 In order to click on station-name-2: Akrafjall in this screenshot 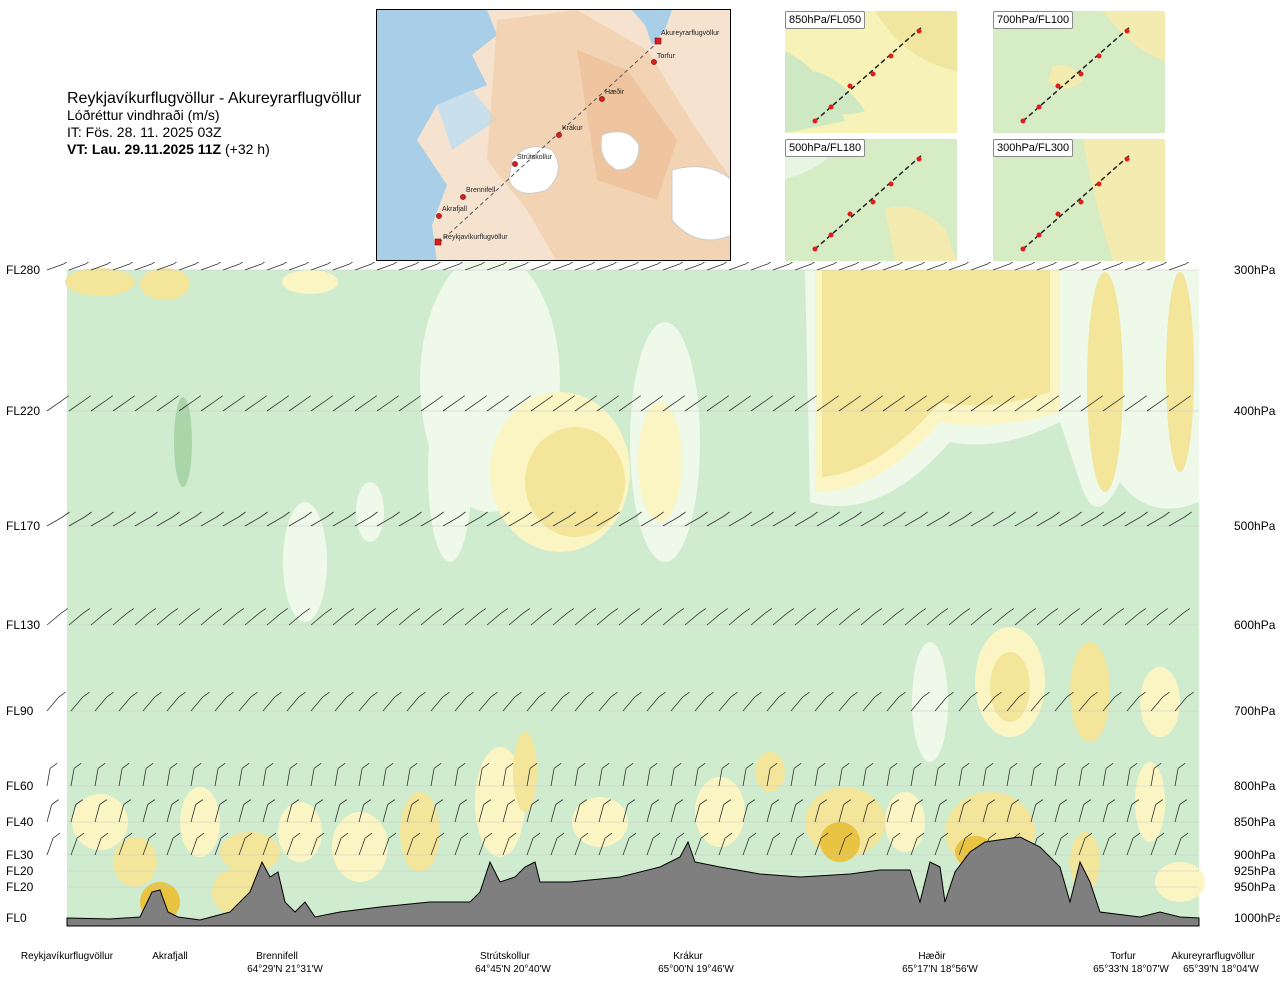, I will do `click(170, 956)`.